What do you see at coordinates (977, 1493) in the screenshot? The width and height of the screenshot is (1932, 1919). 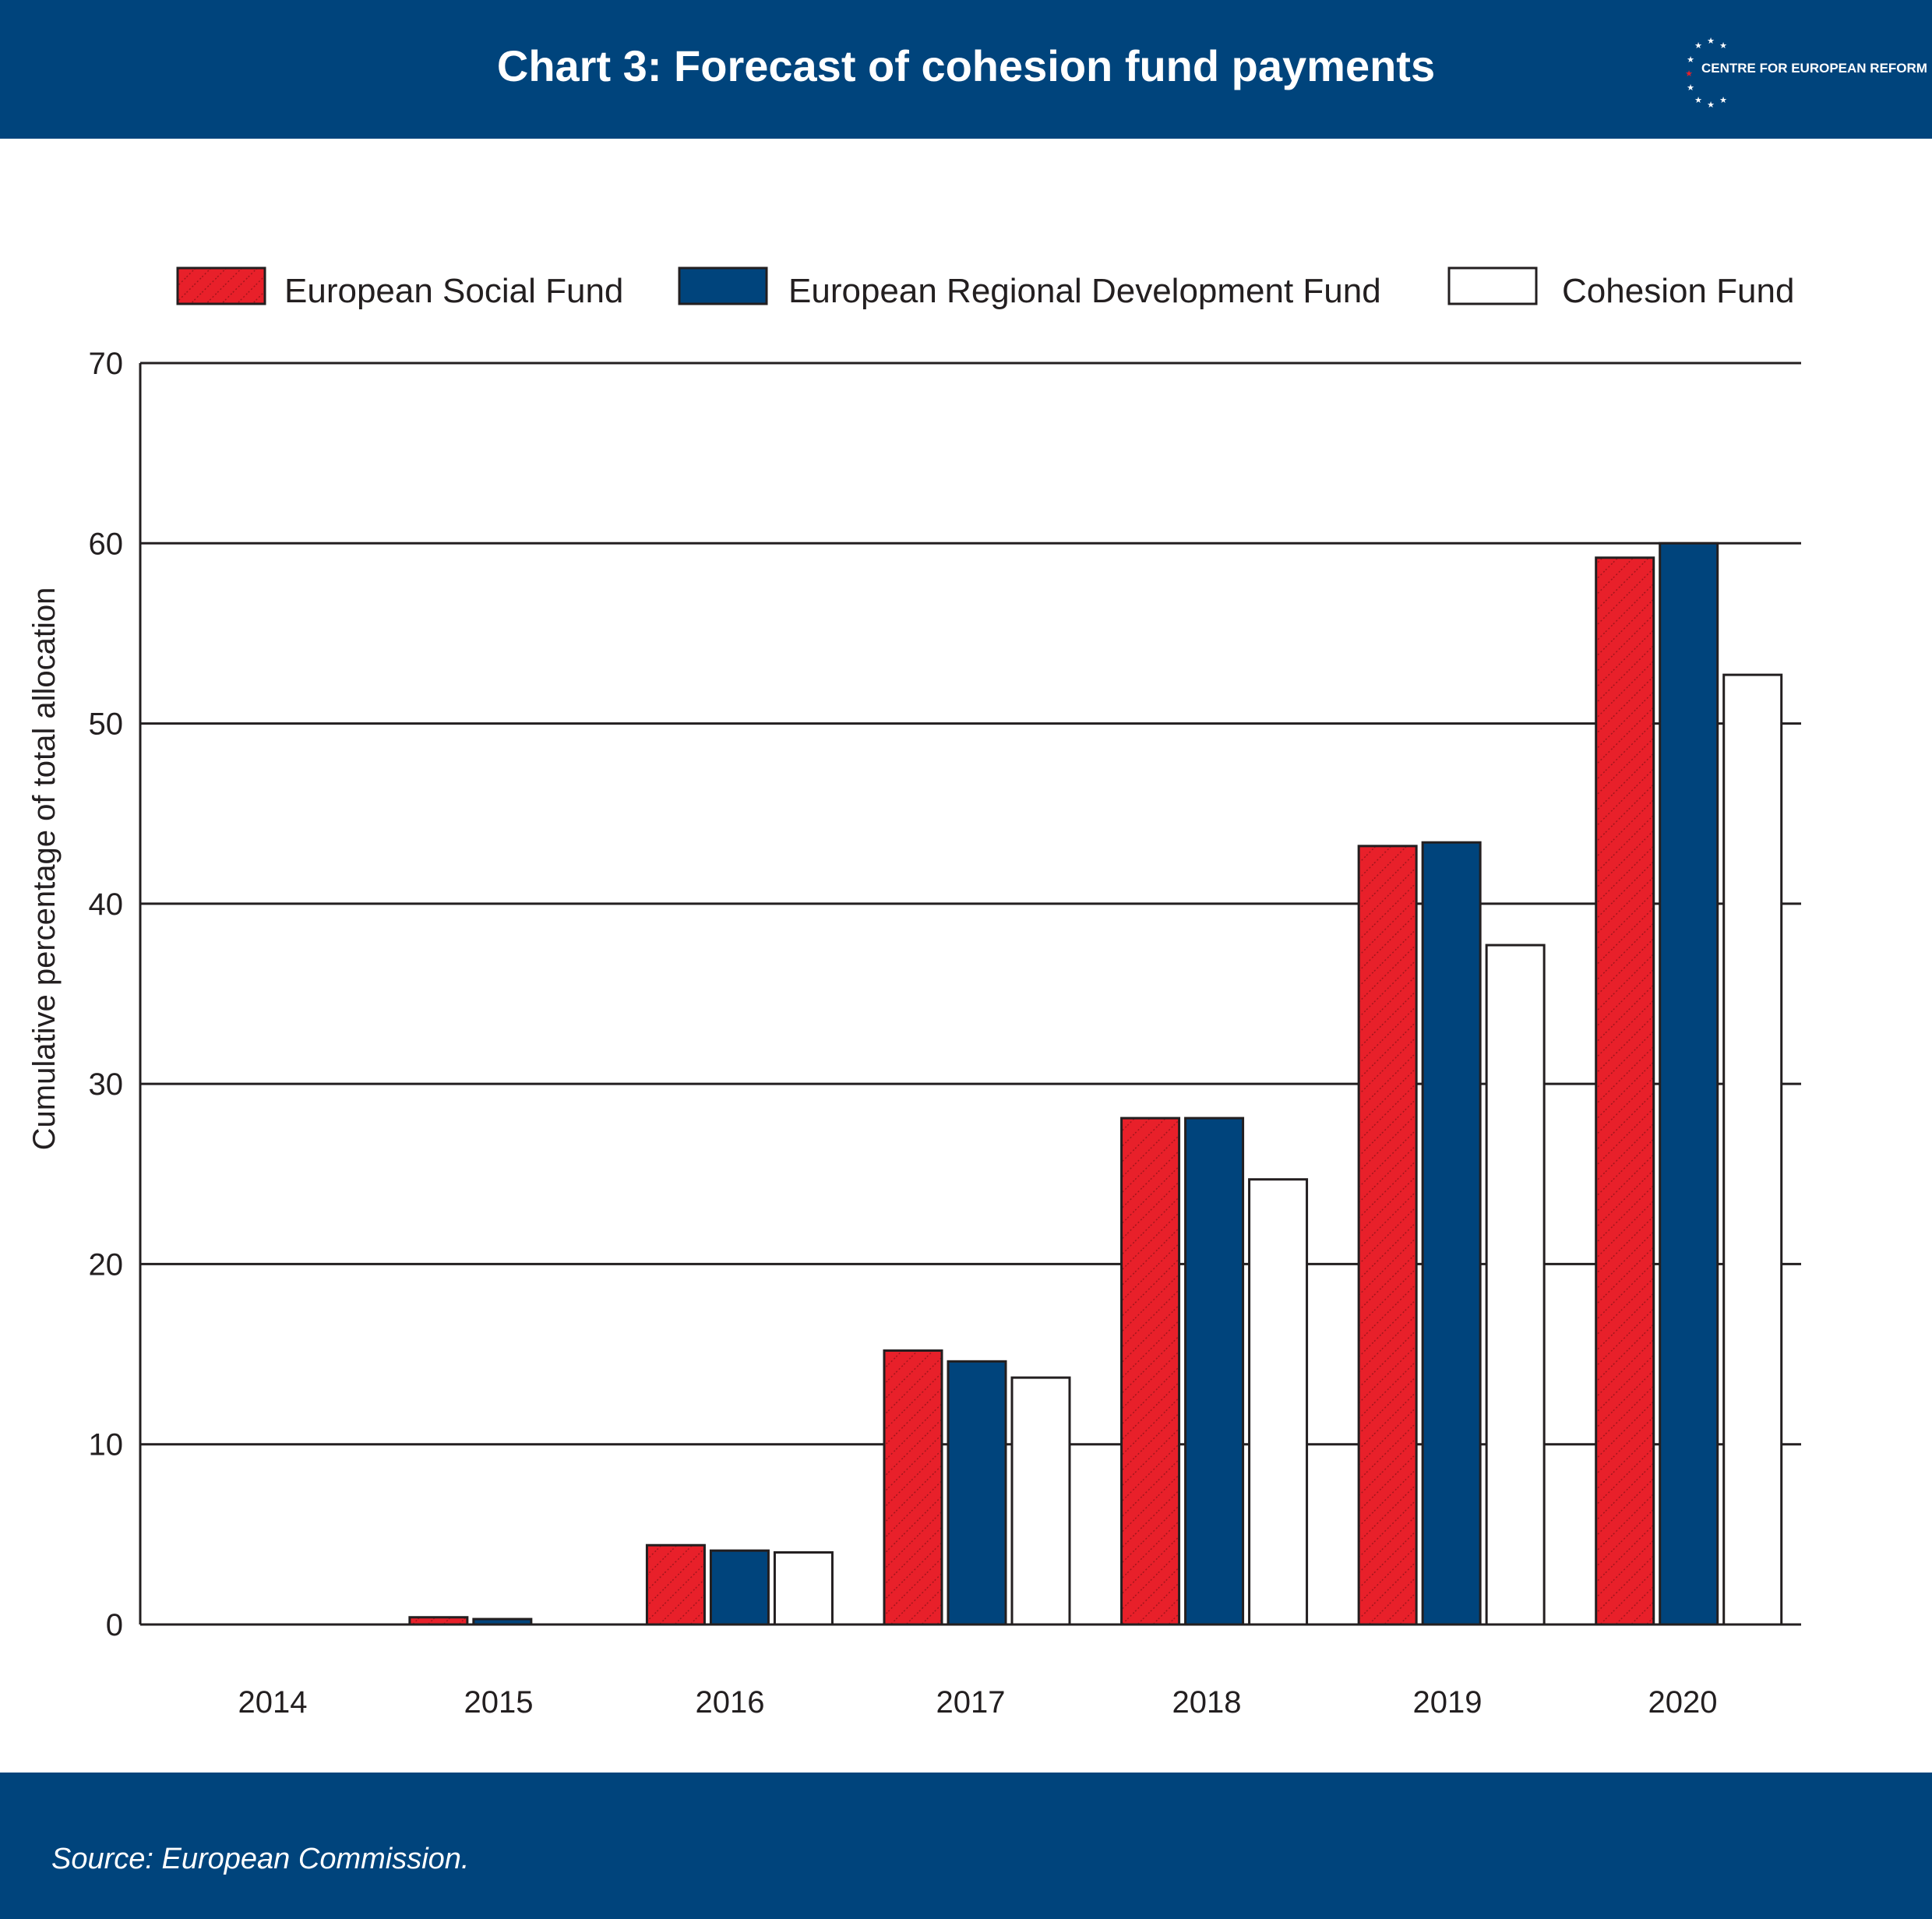 I see `bar-2017-european-regional-development-fund` at bounding box center [977, 1493].